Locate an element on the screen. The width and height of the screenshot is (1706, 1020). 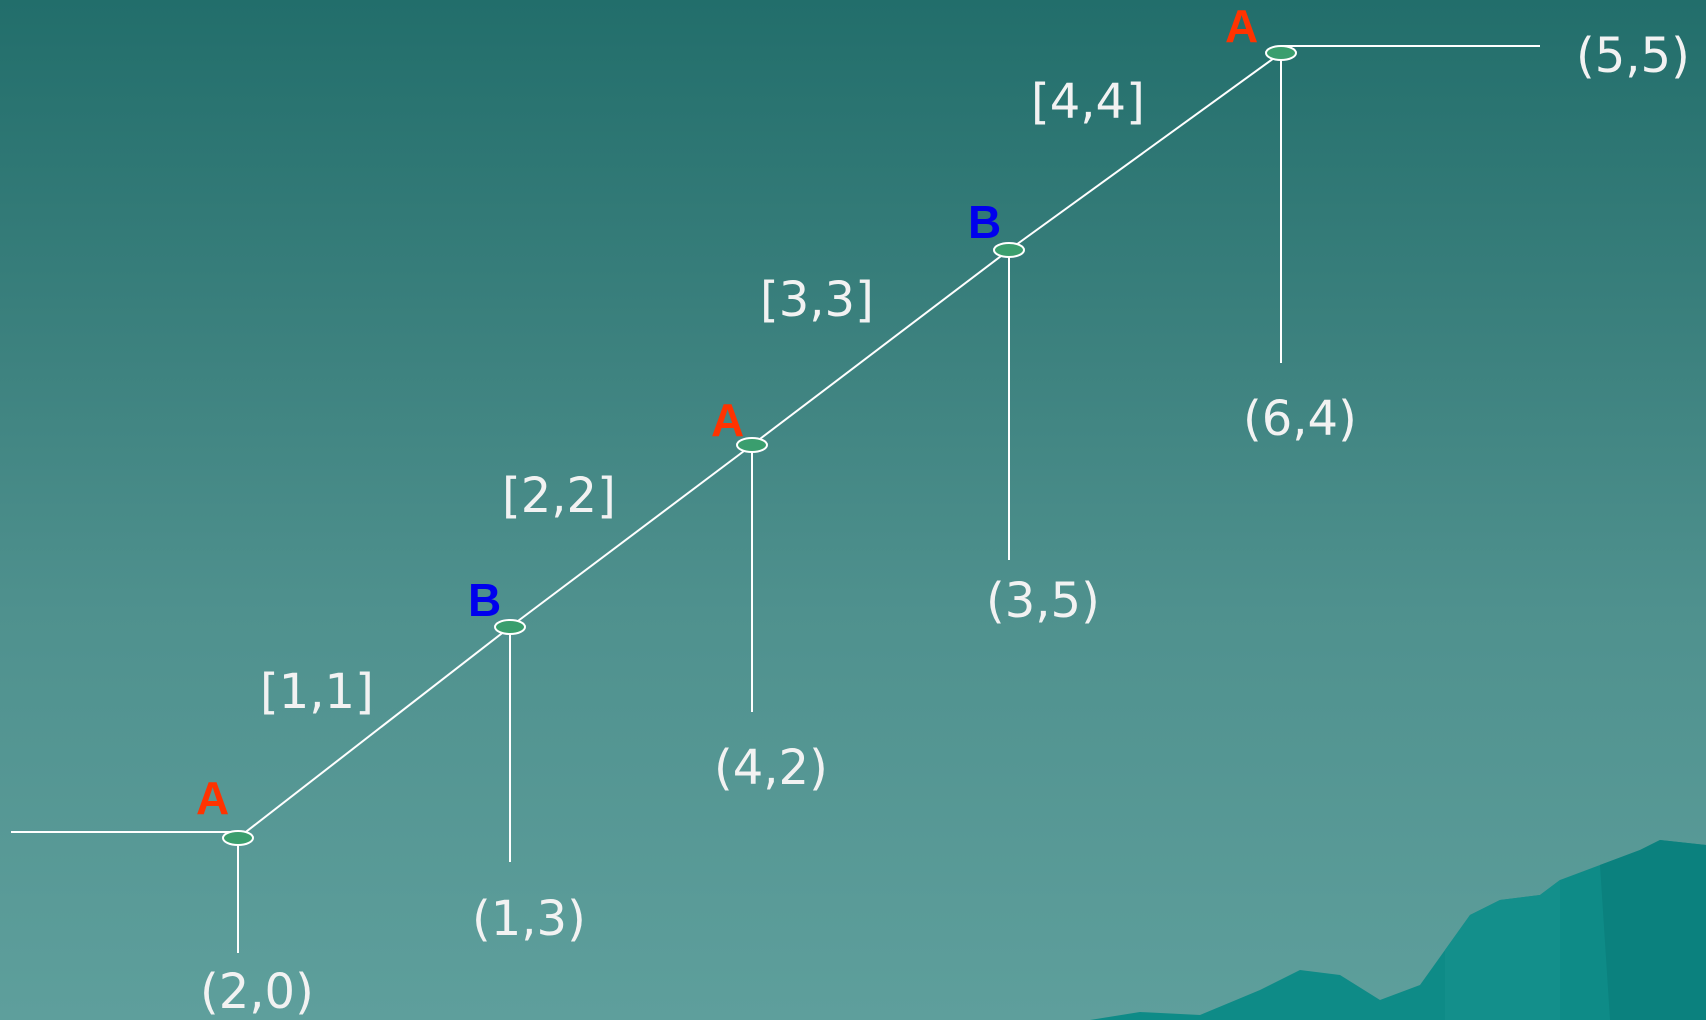
node-5-player-label: A is located at coordinates (1241, 26).